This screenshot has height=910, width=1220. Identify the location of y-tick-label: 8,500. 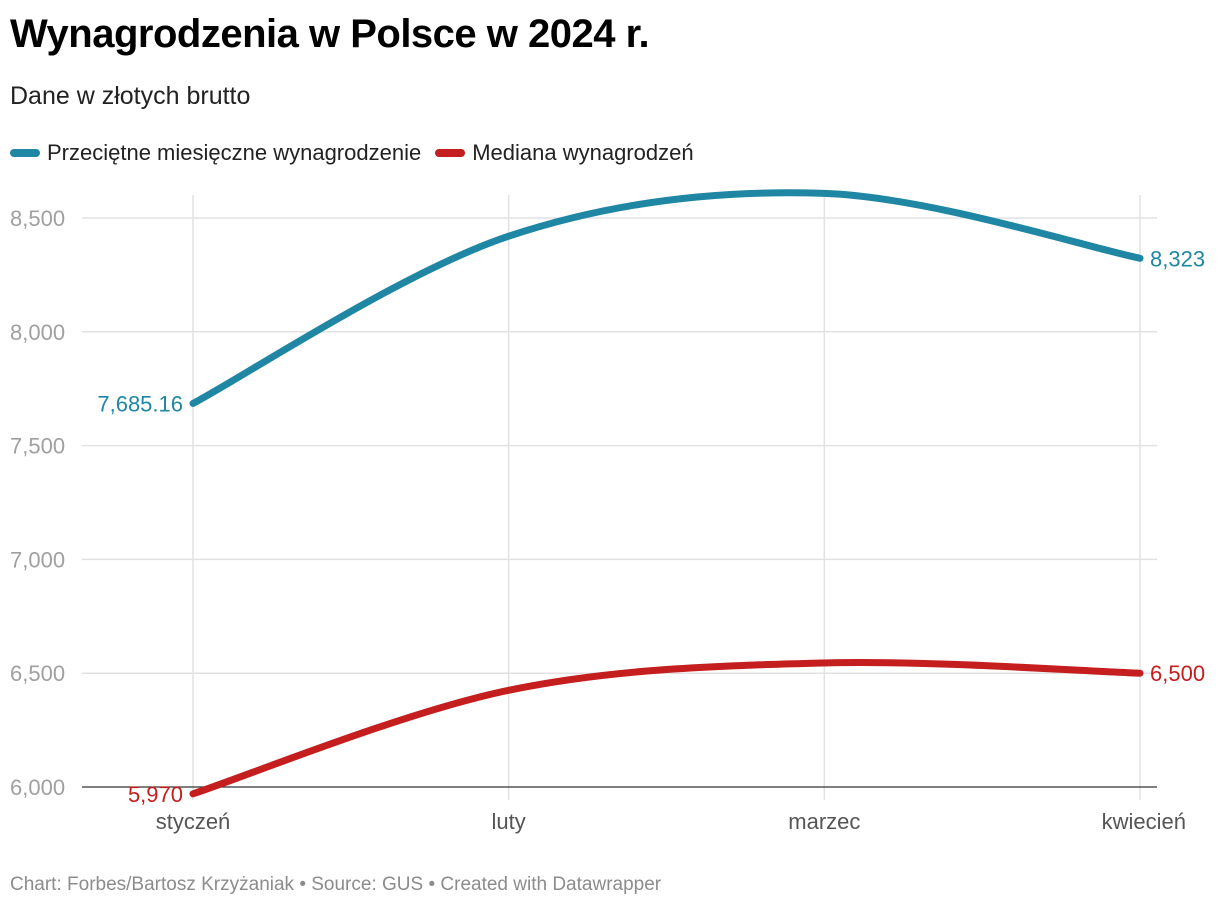
(37, 218).